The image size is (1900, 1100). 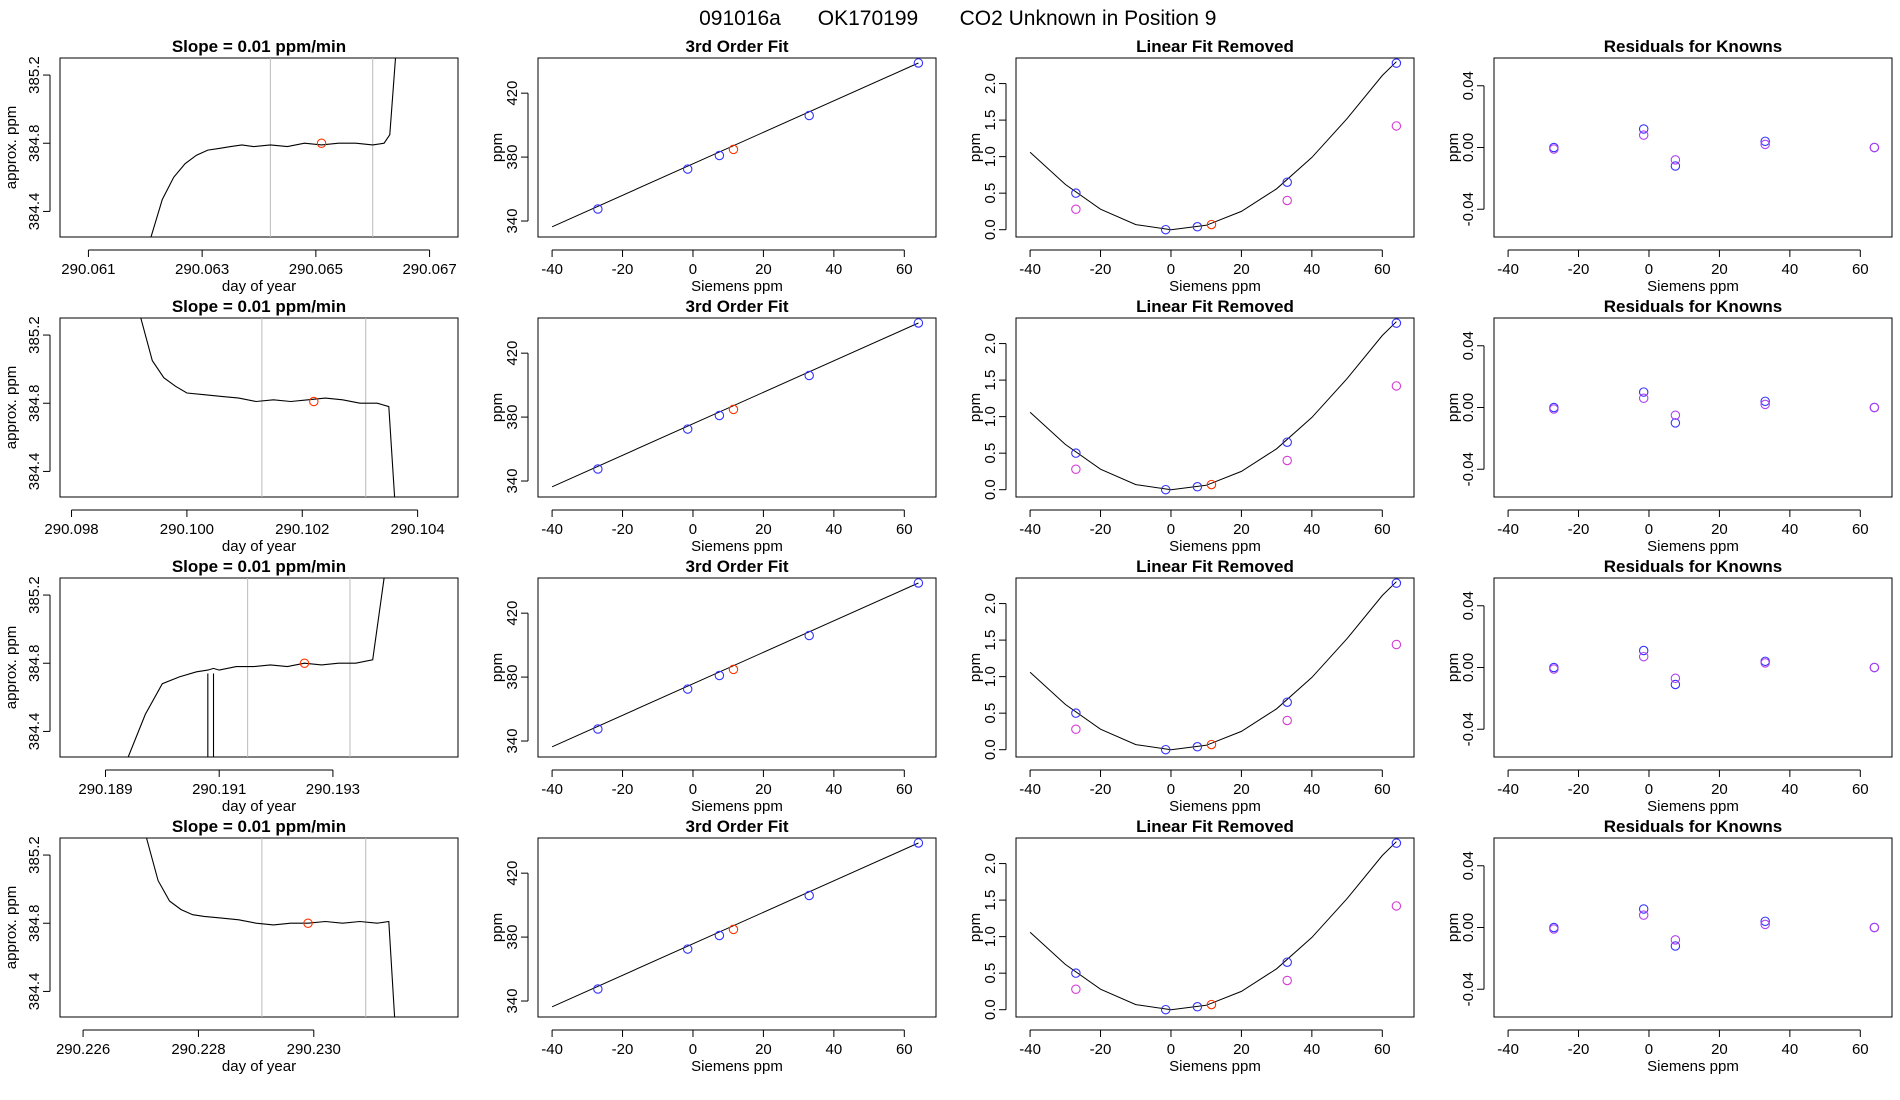 What do you see at coordinates (737, 826) in the screenshot?
I see `panel-title: 3rd Order Fit` at bounding box center [737, 826].